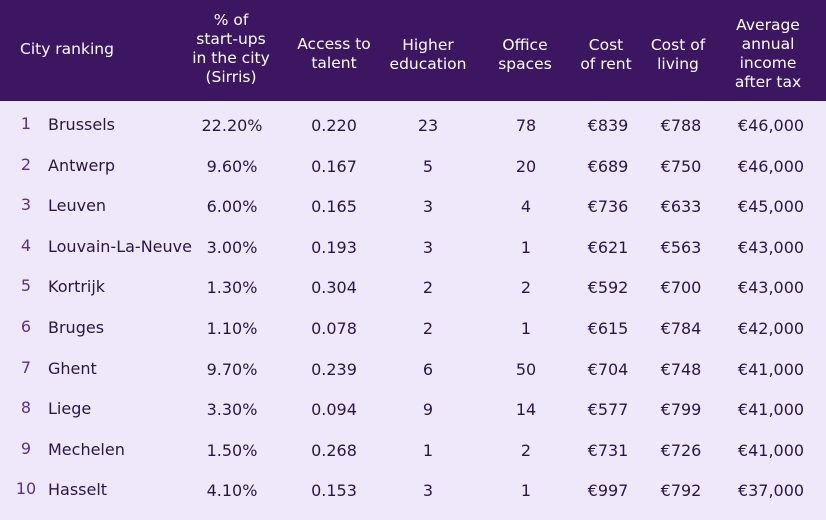  What do you see at coordinates (82, 165) in the screenshot?
I see `cell-city: Antwerp` at bounding box center [82, 165].